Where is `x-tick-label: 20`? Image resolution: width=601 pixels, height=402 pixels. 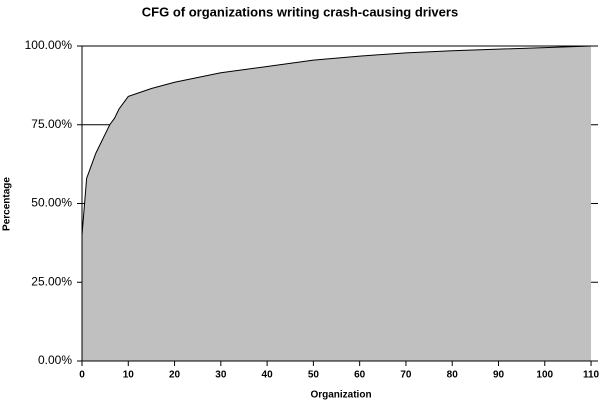
x-tick-label: 20 is located at coordinates (175, 375).